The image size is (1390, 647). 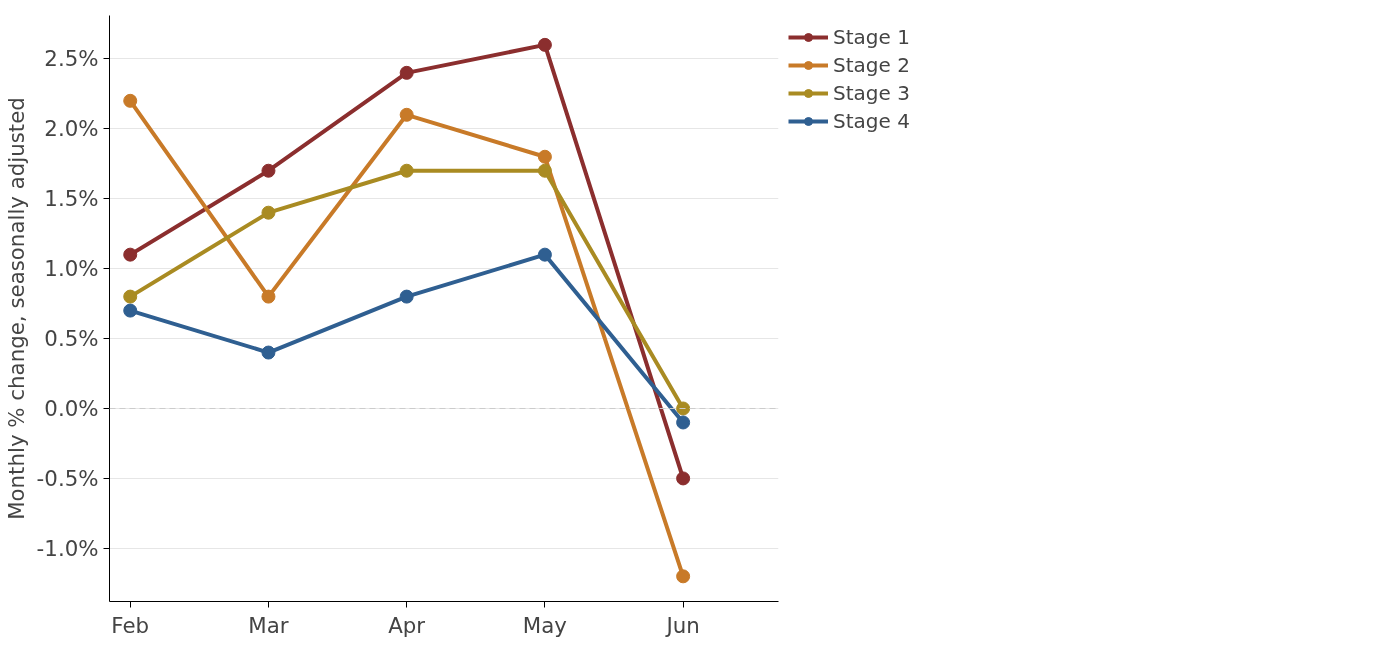 I want to click on x-tick-label: May, so click(x=544, y=625).